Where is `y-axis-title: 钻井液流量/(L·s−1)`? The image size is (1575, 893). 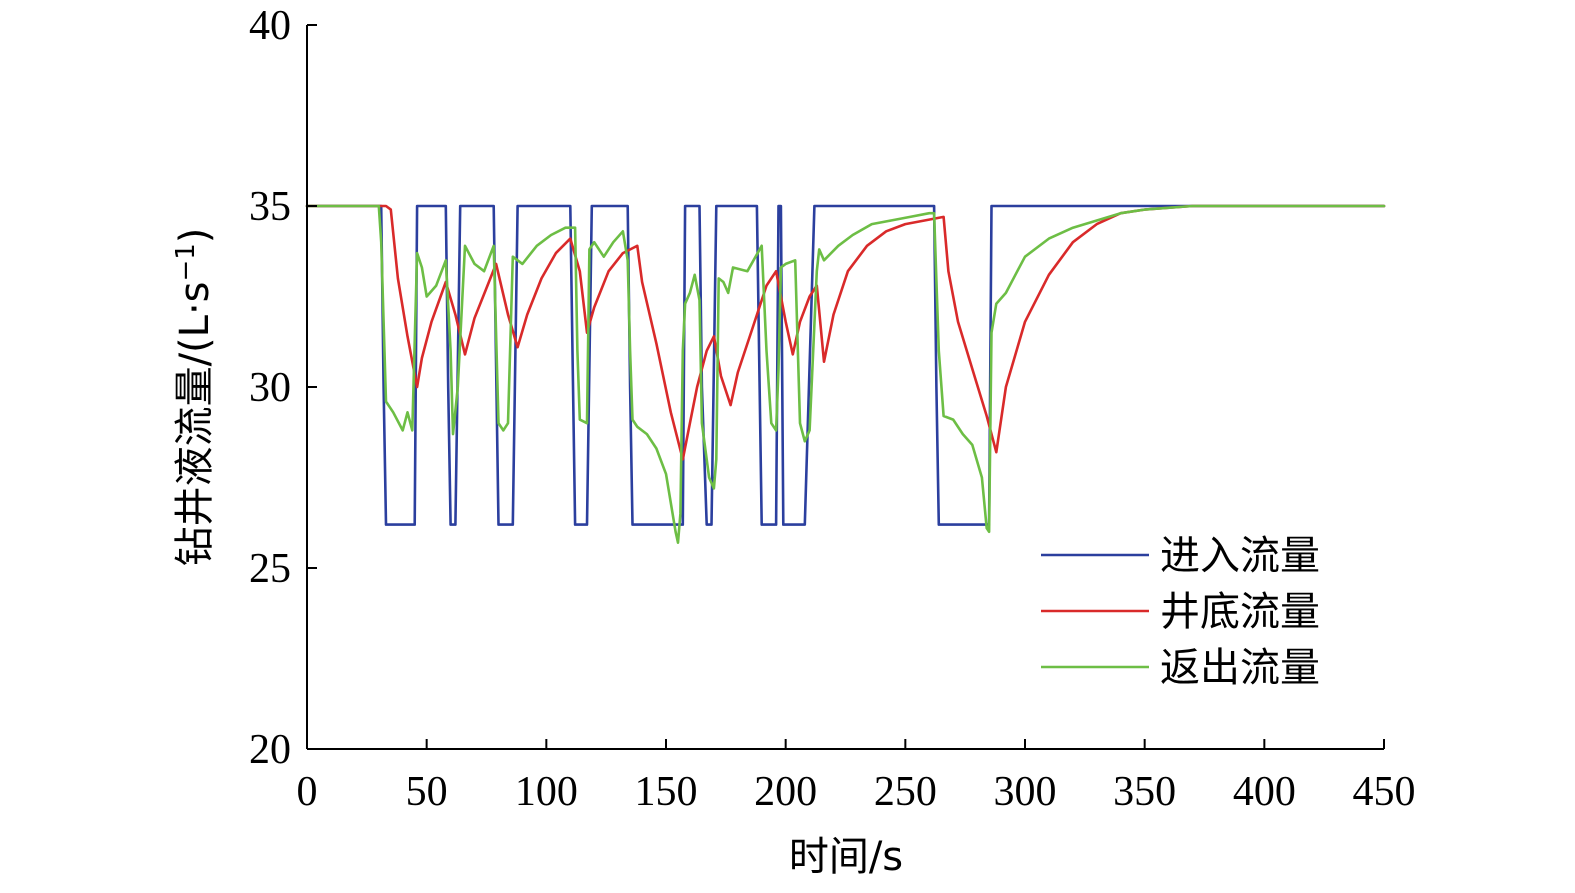 y-axis-title: 钻井液流量/(L·s−1) is located at coordinates (194, 397).